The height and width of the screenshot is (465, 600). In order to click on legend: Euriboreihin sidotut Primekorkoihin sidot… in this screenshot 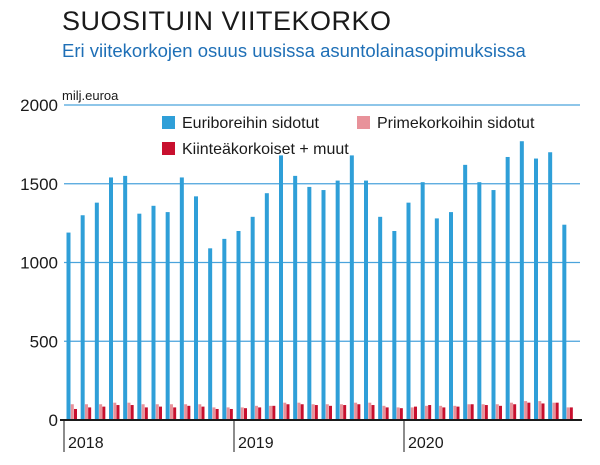, I will do `click(348, 136)`.